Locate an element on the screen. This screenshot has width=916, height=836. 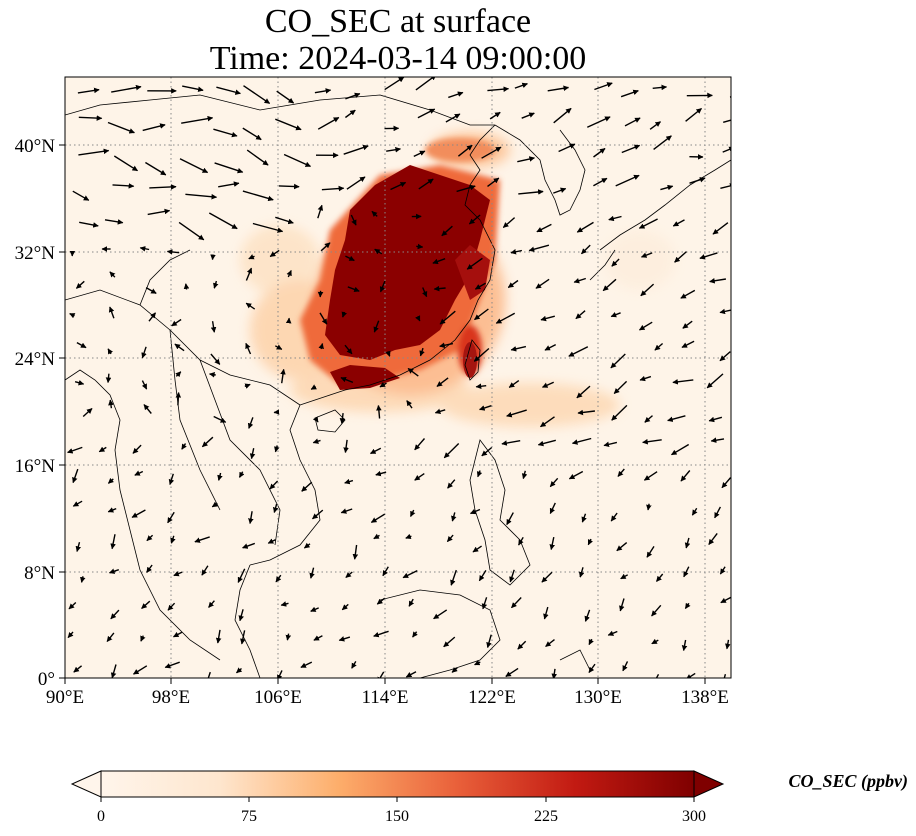
map-title-line2: Time: 2024-03-14 09:00:00 is located at coordinates (398, 58).